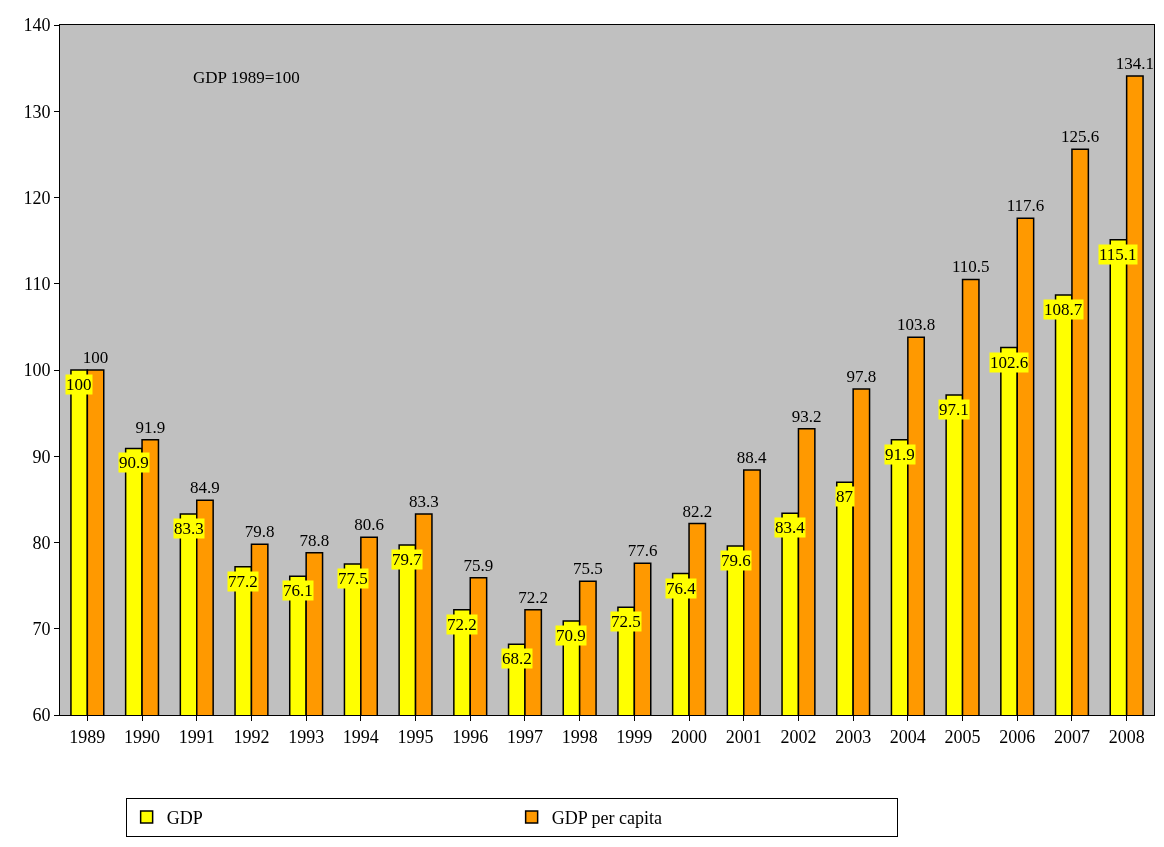  What do you see at coordinates (752, 458) in the screenshot?
I see `data-label: 88.4` at bounding box center [752, 458].